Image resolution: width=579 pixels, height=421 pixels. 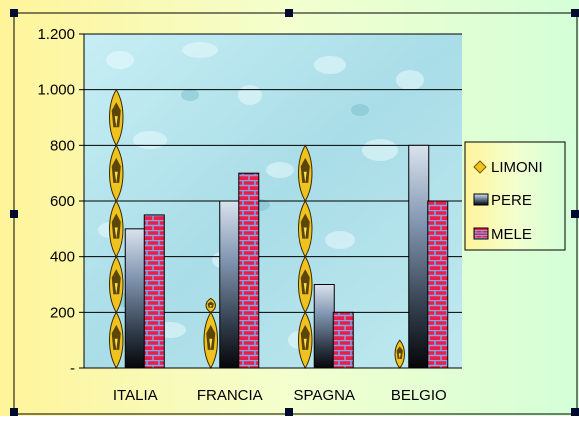 I want to click on selection-handle-top-right, so click(x=575, y=13).